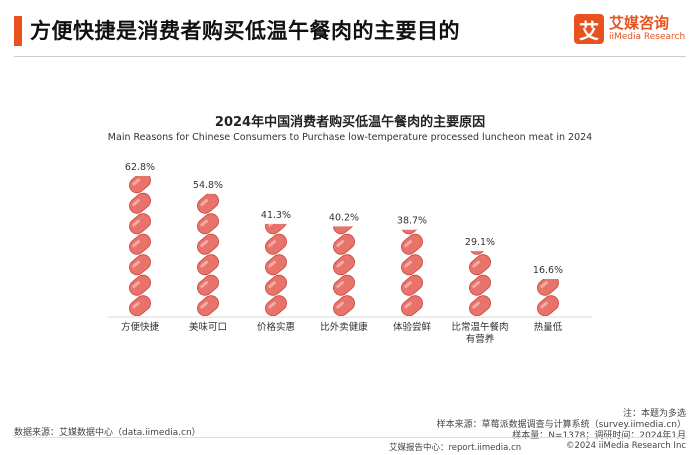 The image size is (700, 455). I want to click on category-label-3: 价格实惠, so click(276, 327).